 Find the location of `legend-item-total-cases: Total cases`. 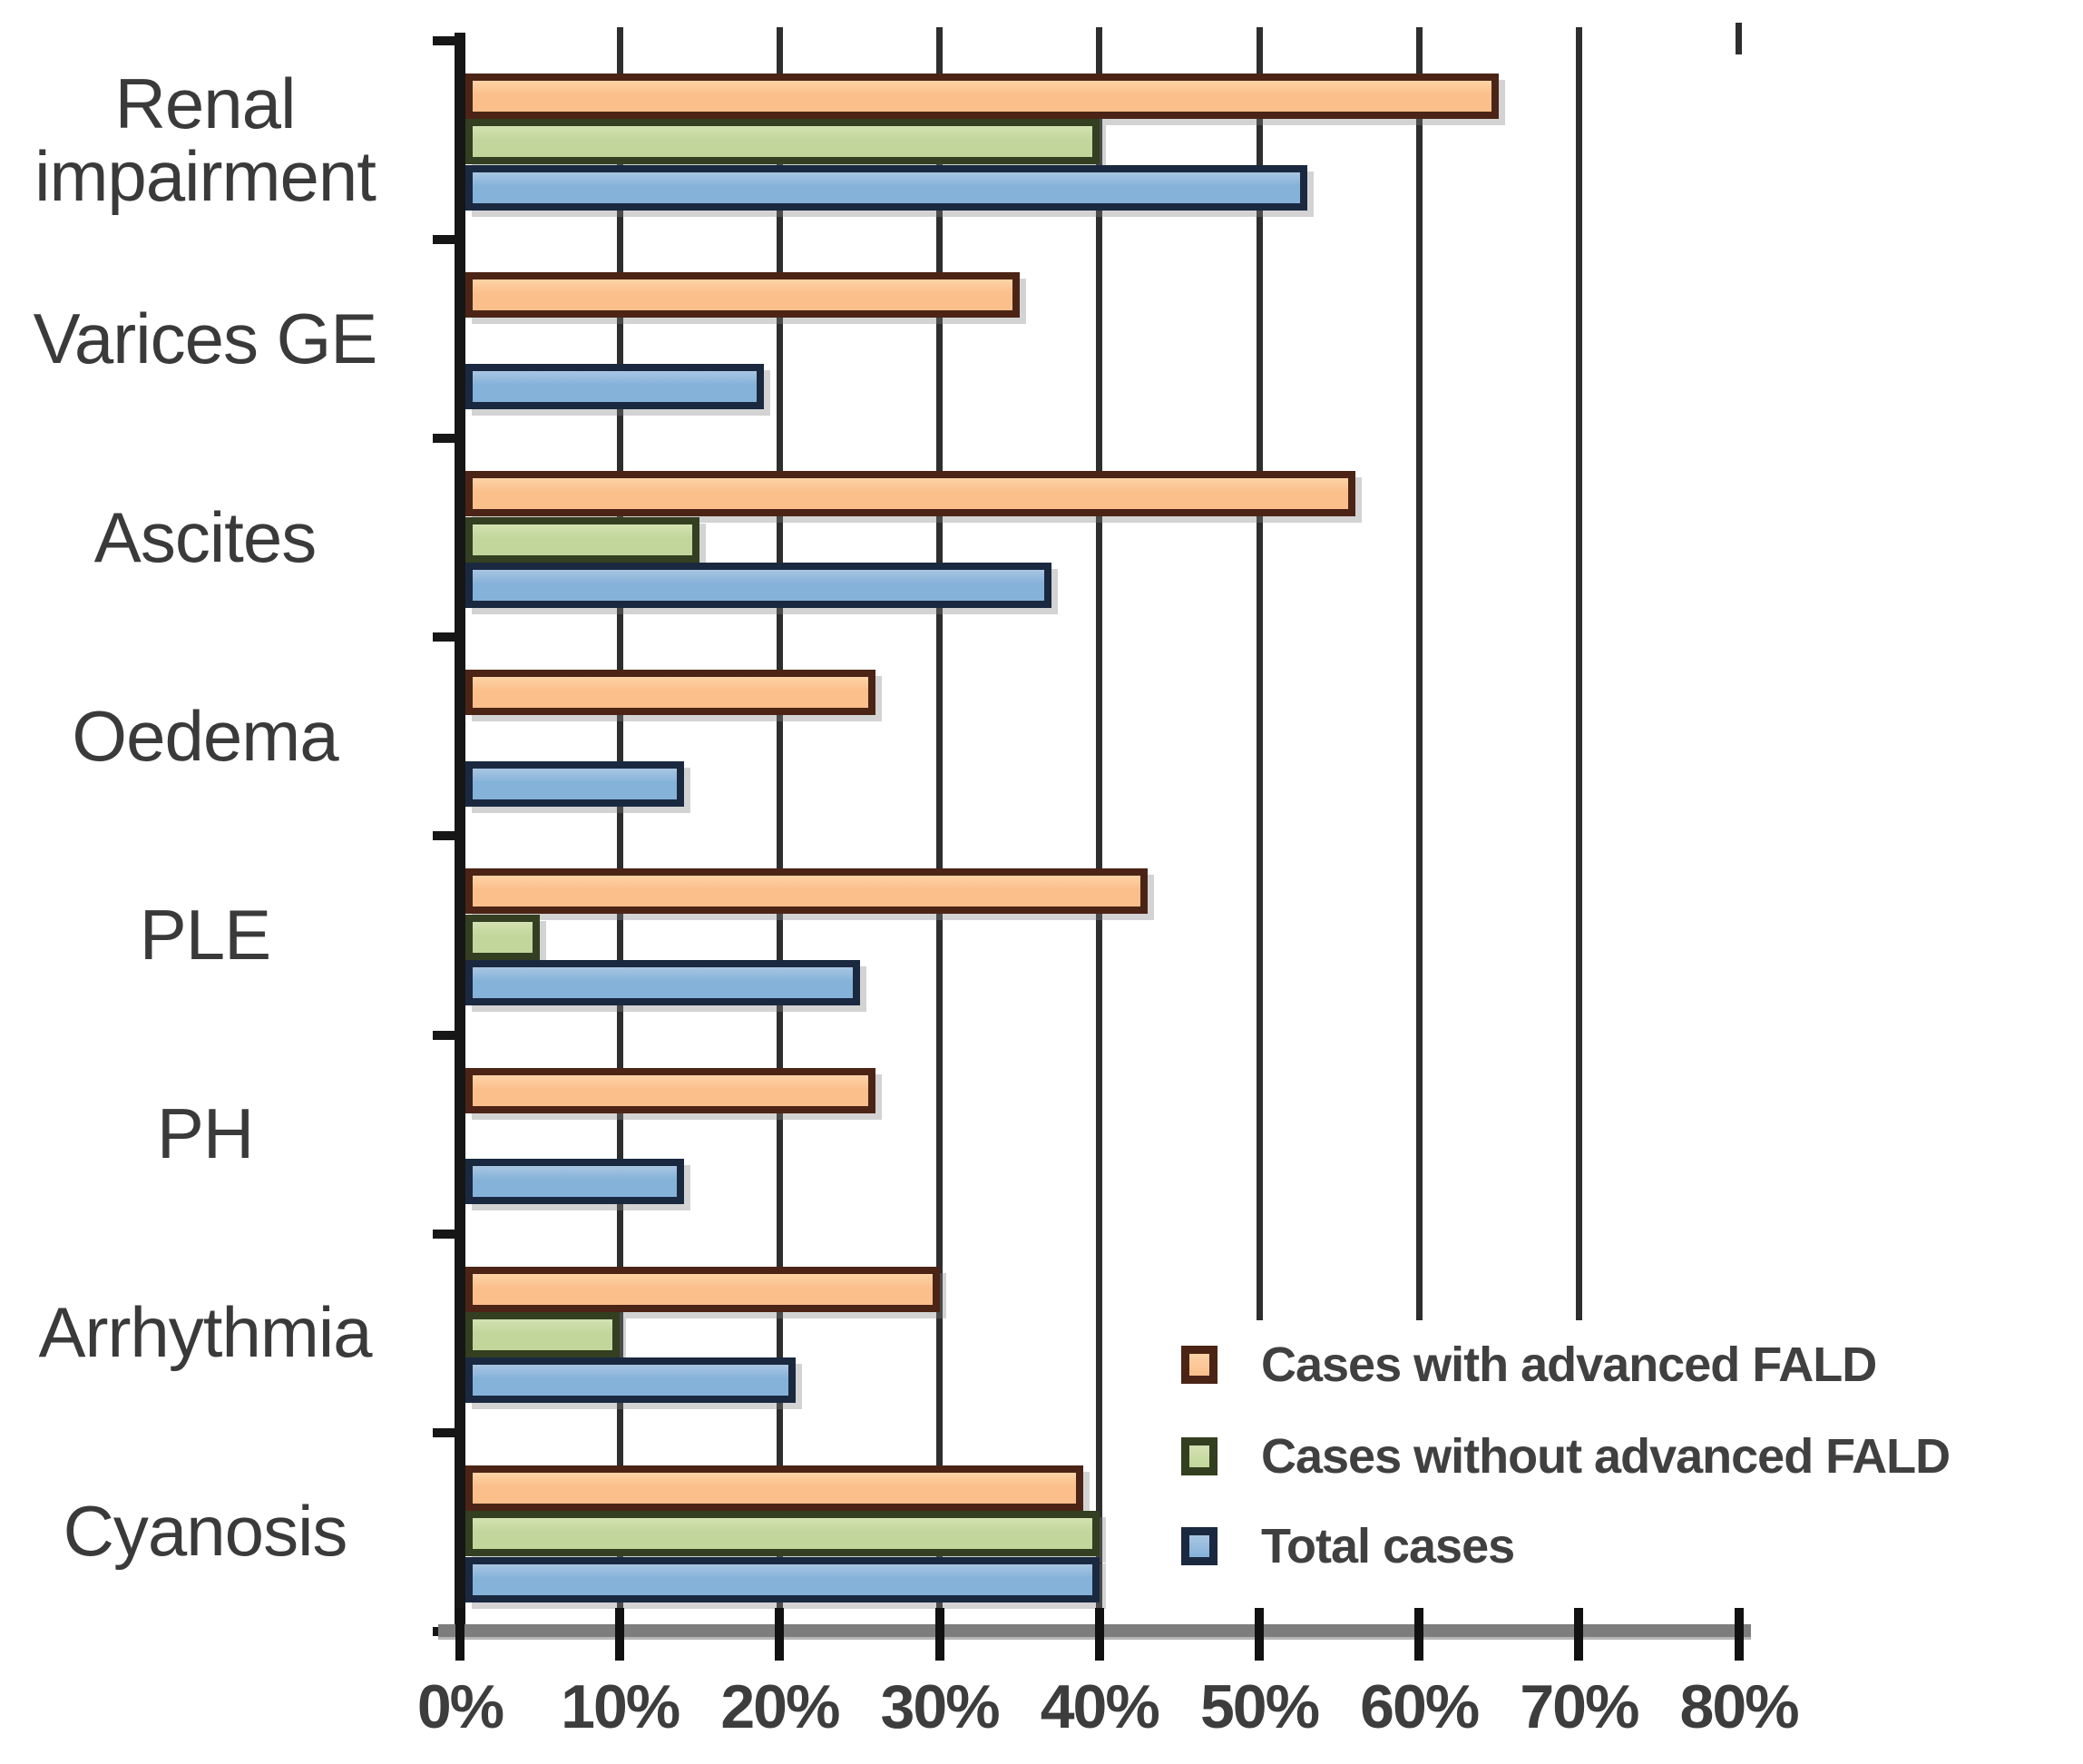

legend-item-total-cases: Total cases is located at coordinates (1348, 1546).